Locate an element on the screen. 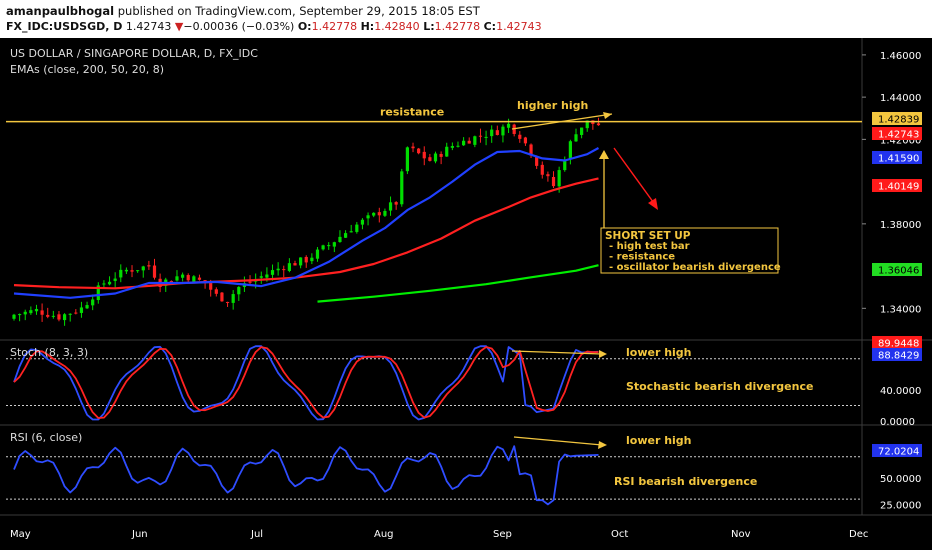  rsi-lower-high-line is located at coordinates (558, 441).